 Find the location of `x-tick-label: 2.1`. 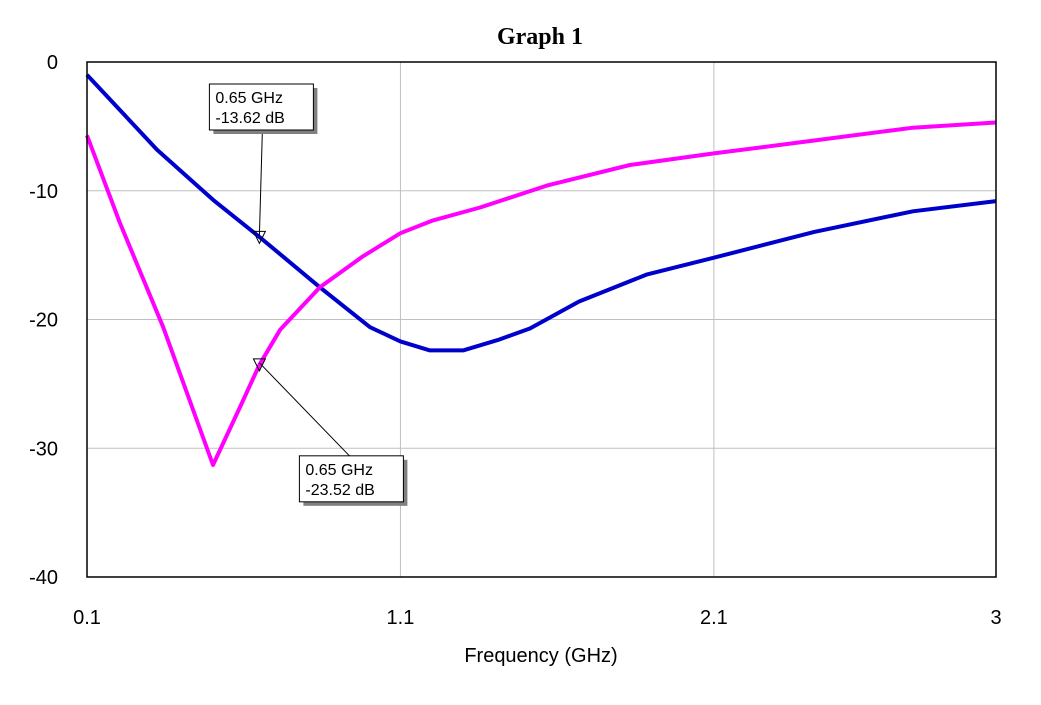

x-tick-label: 2.1 is located at coordinates (714, 618).